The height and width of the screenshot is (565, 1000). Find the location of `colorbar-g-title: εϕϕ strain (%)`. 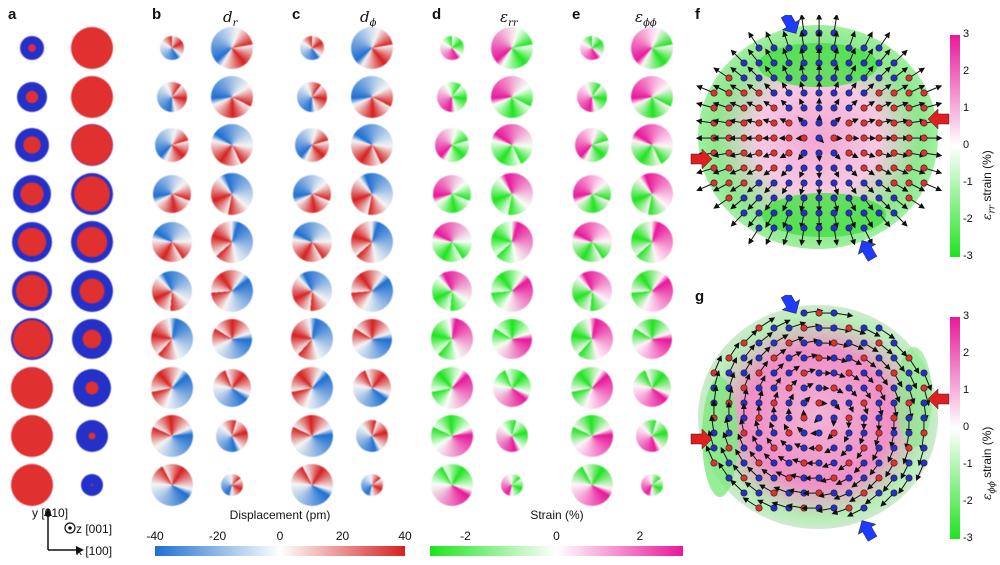

colorbar-g-title: εϕϕ strain (%) is located at coordinates (989, 463).